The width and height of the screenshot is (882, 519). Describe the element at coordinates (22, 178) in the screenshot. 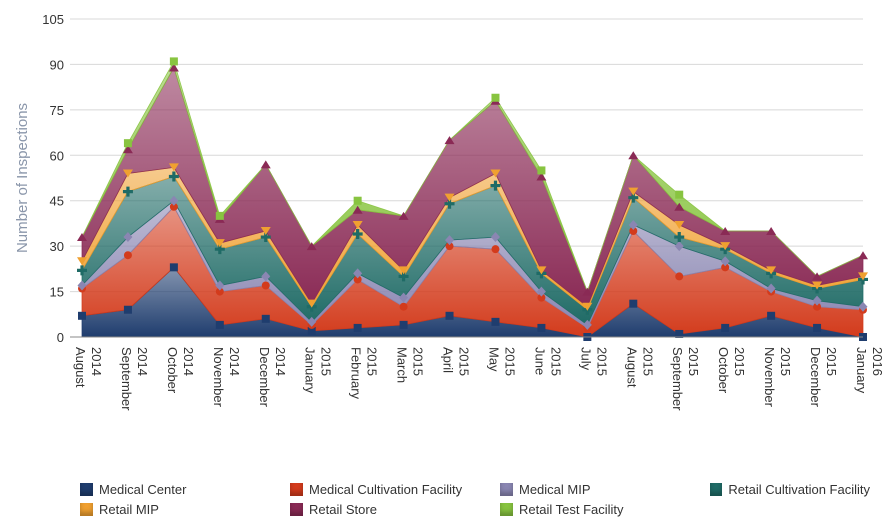

I see `y-axis-title: Number of Inspections` at that location.